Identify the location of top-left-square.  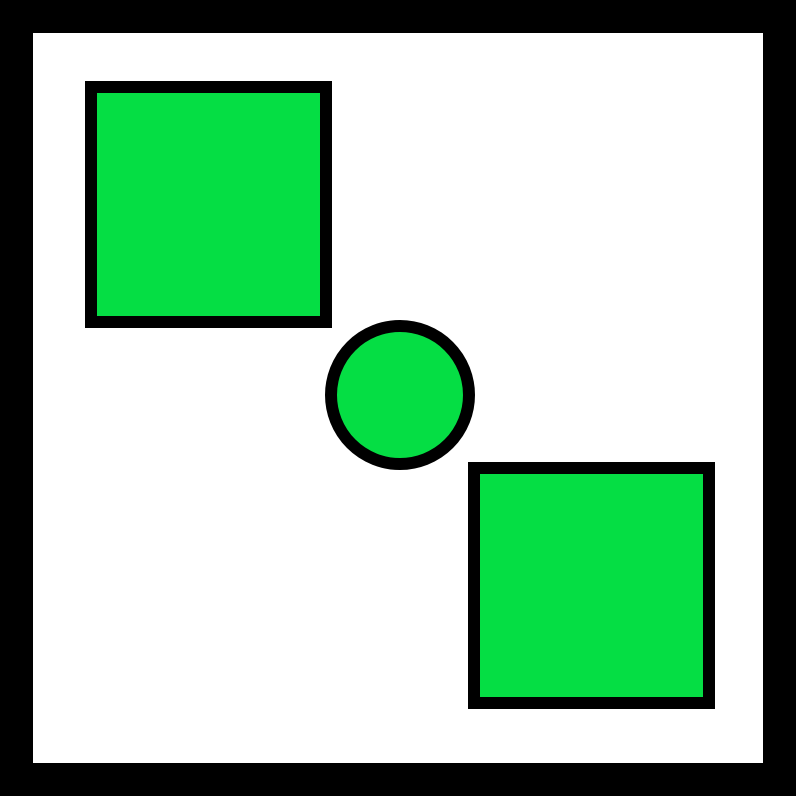
(208, 204).